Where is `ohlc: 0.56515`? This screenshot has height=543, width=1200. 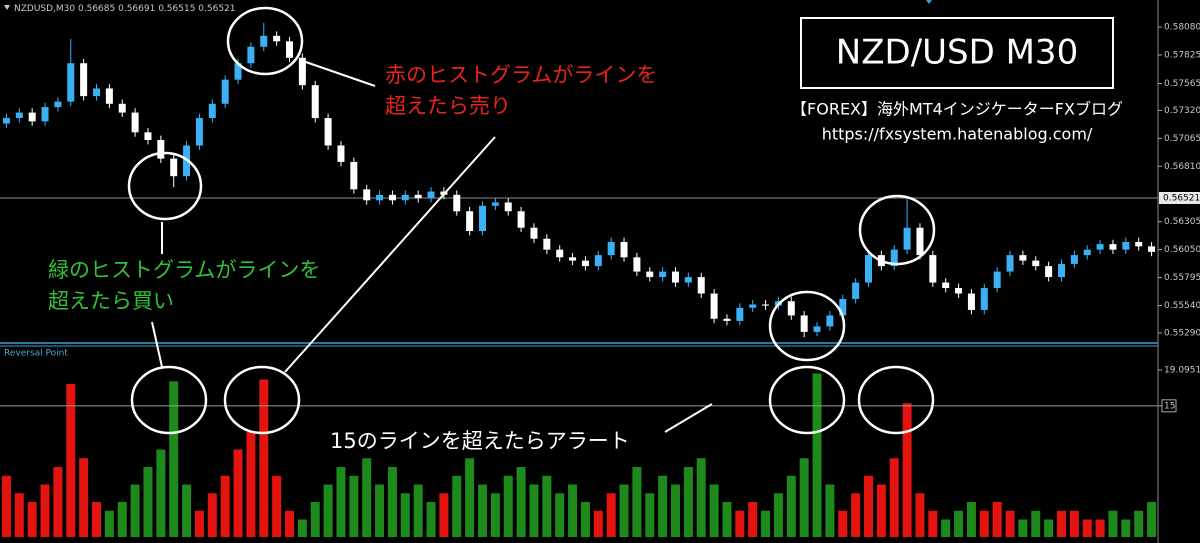 ohlc: 0.56515 is located at coordinates (176, 9).